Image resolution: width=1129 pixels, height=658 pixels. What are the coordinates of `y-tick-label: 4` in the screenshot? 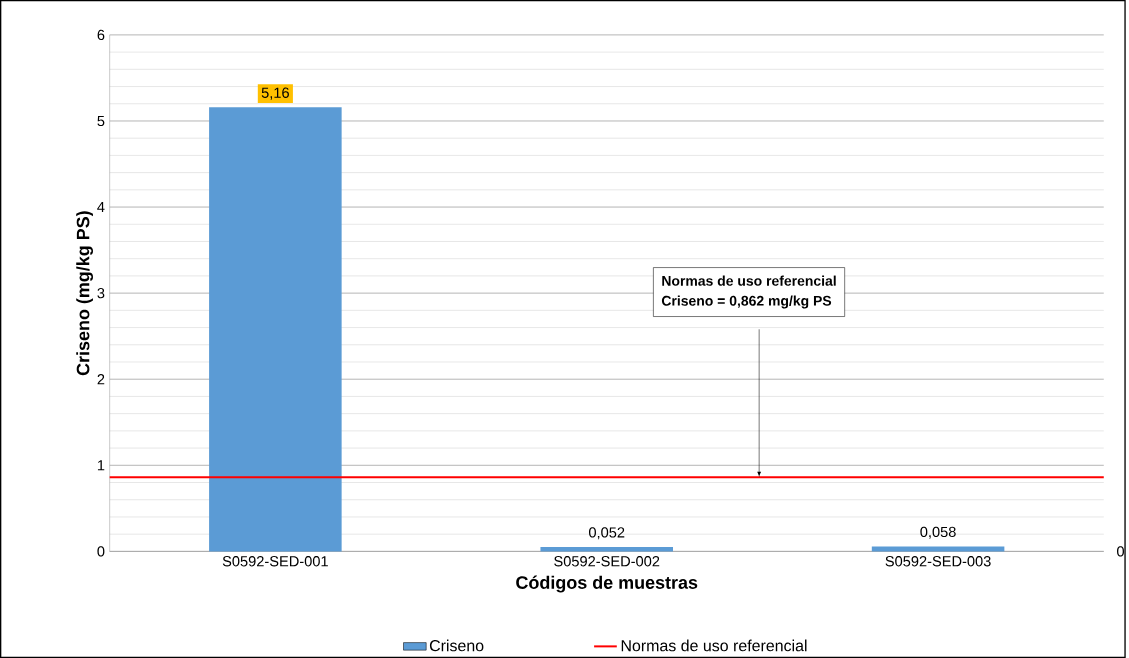 It's located at (101, 206).